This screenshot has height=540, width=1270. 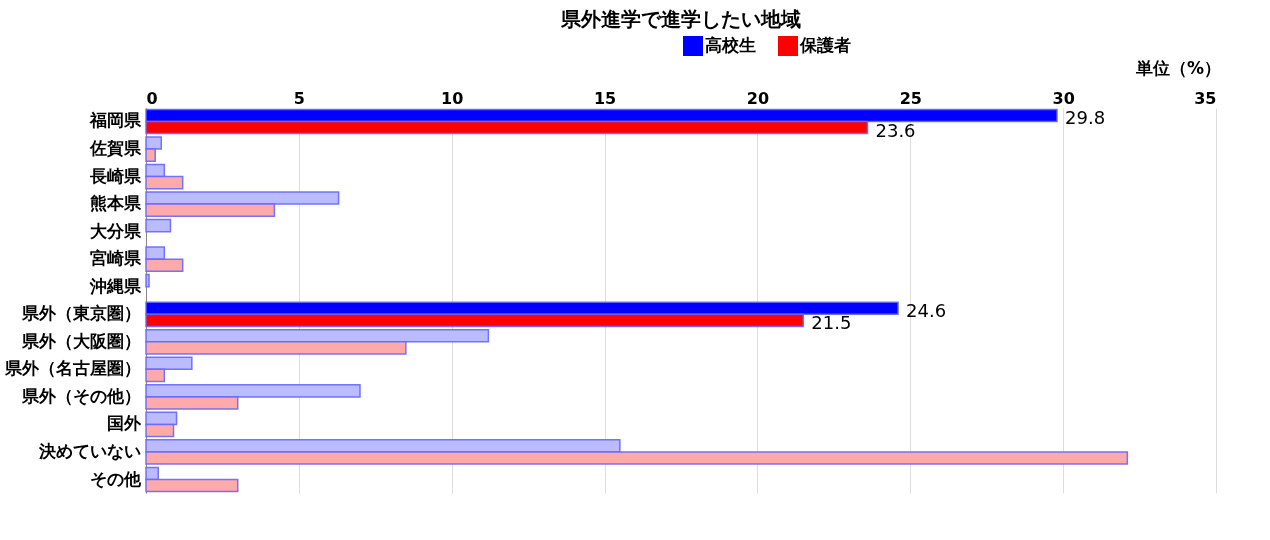 I want to click on y-tick-label: その他, so click(x=115, y=478).